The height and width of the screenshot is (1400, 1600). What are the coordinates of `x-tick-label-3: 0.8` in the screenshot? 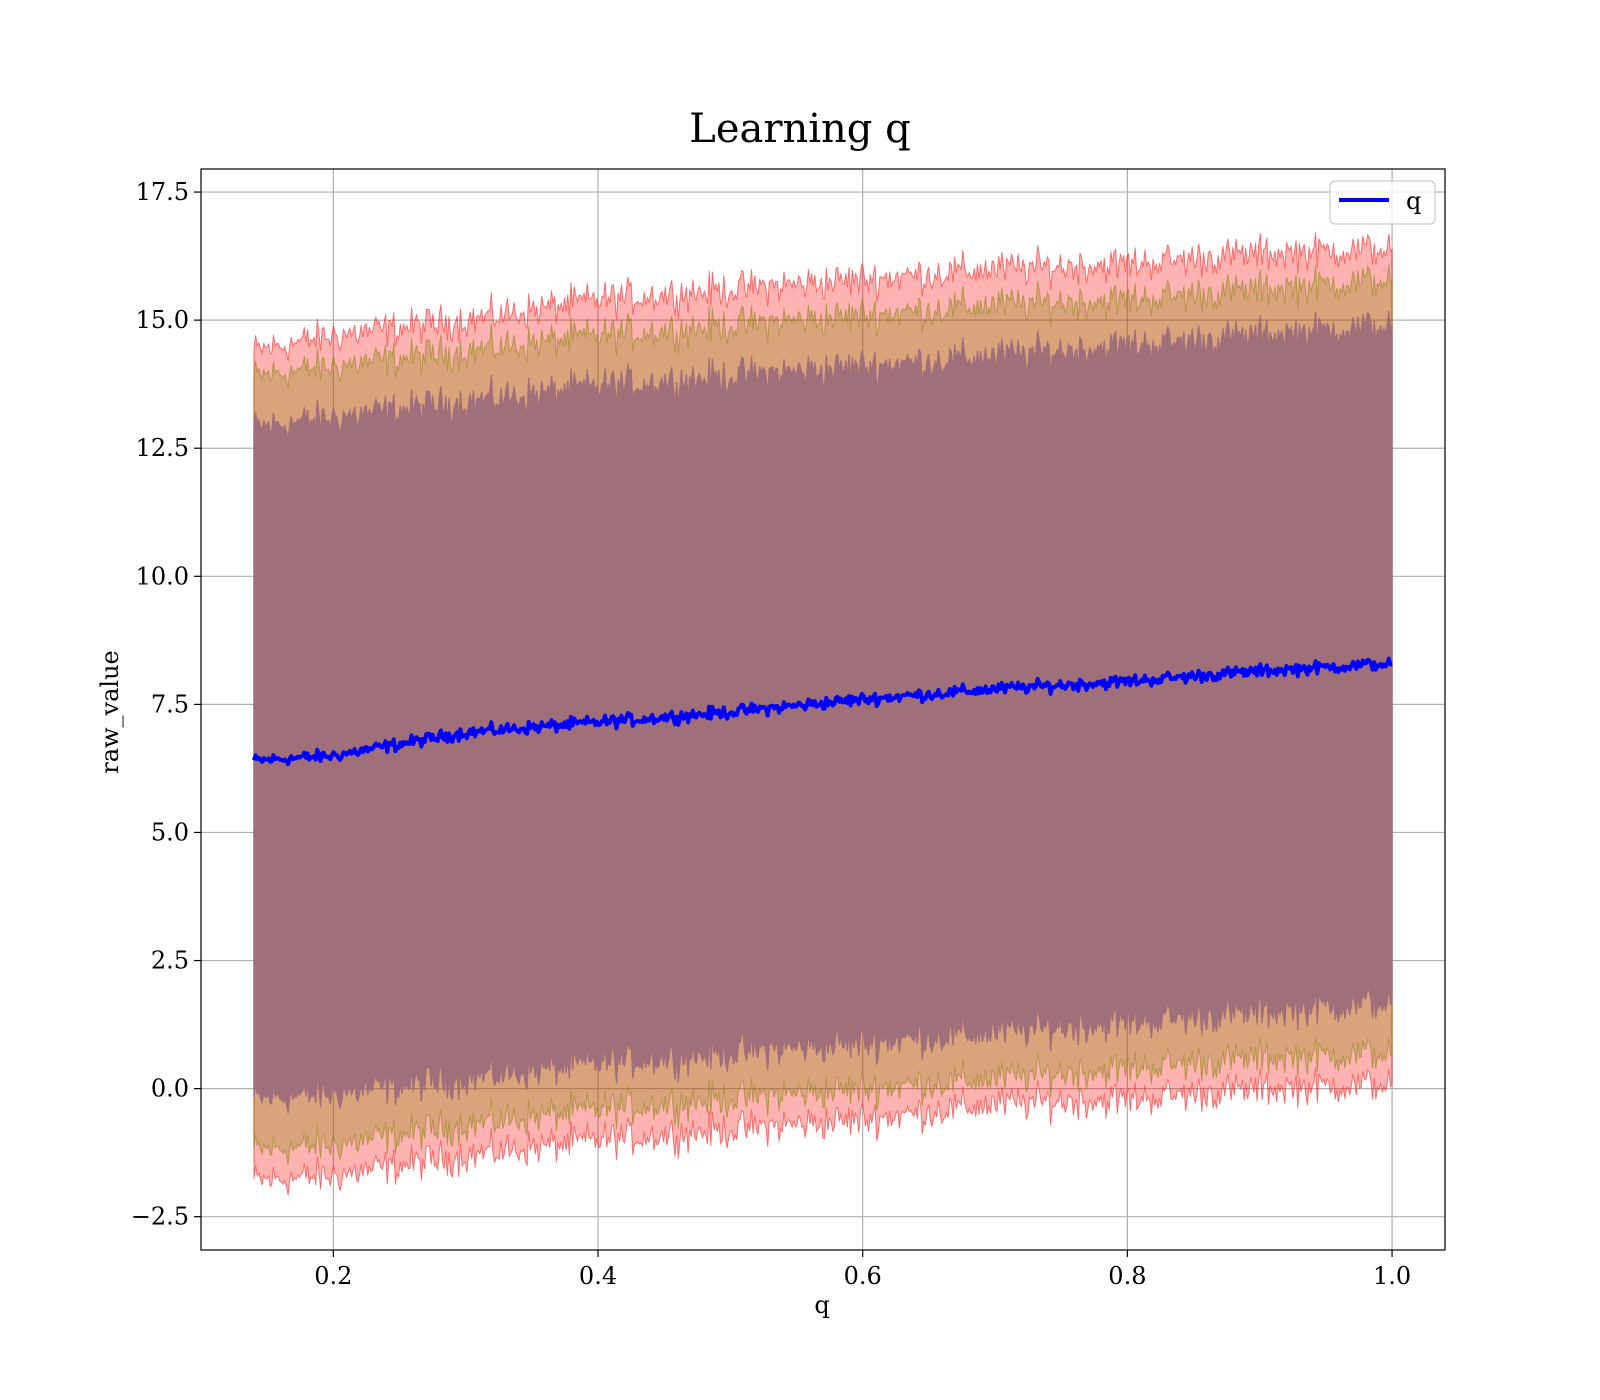 It's located at (1127, 1276).